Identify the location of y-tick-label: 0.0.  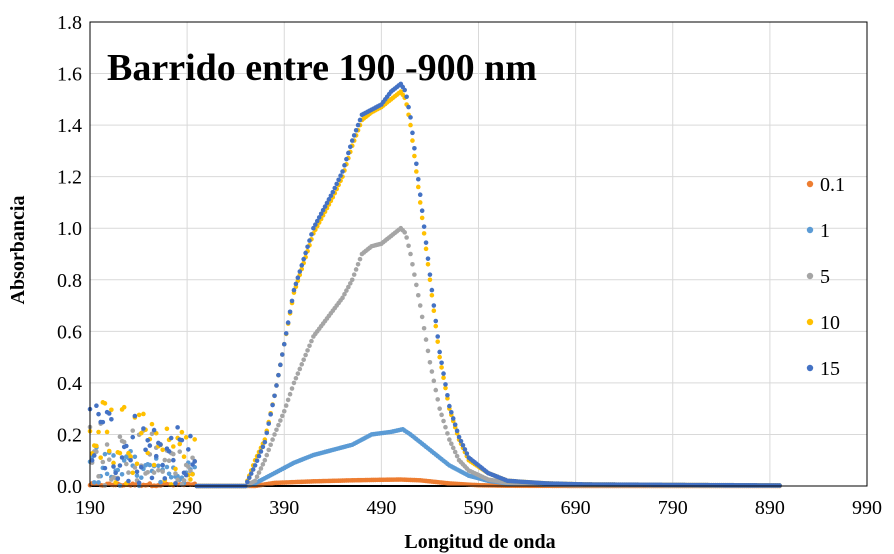
(69, 487).